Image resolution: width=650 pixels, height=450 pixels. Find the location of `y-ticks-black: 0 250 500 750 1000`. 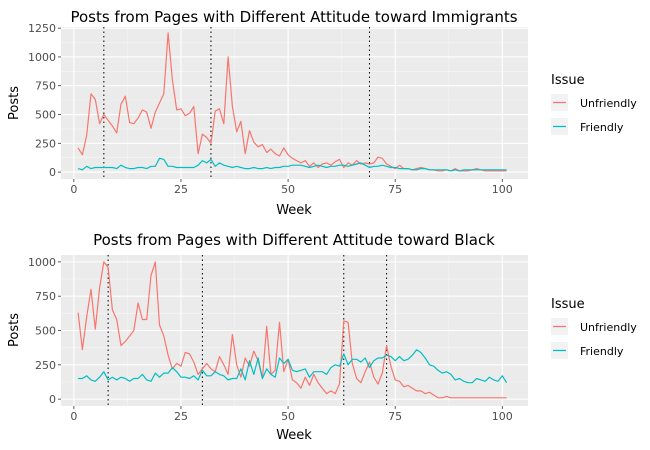

y-ticks-black: 0 250 500 750 1000 is located at coordinates (42, 331).